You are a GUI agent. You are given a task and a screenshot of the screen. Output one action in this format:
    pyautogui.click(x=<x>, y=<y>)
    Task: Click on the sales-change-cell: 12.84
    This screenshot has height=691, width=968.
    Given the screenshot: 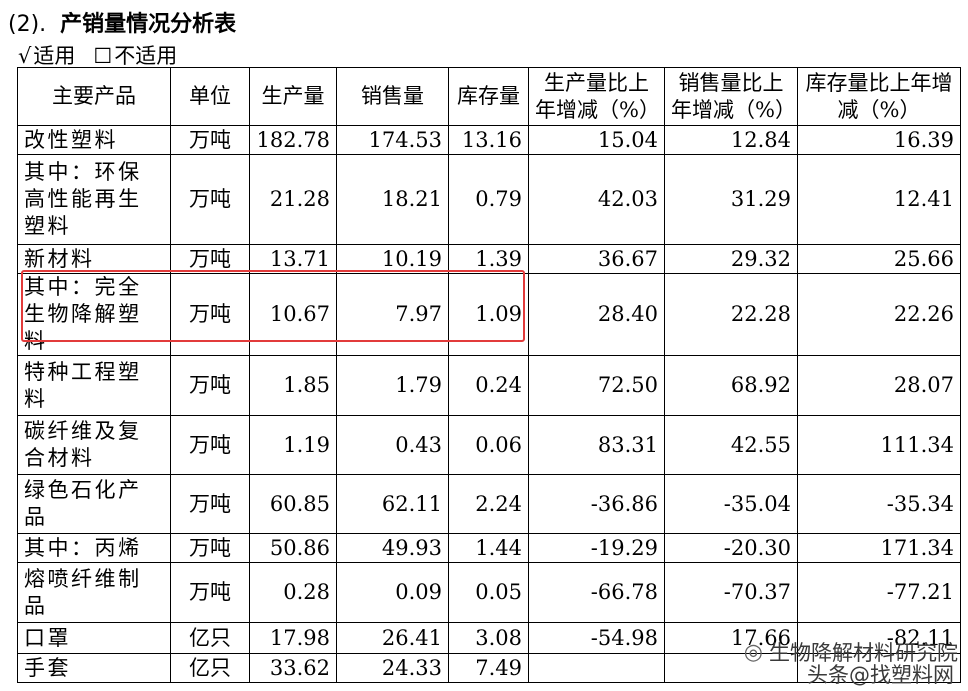 What is the action you would take?
    pyautogui.click(x=731, y=140)
    